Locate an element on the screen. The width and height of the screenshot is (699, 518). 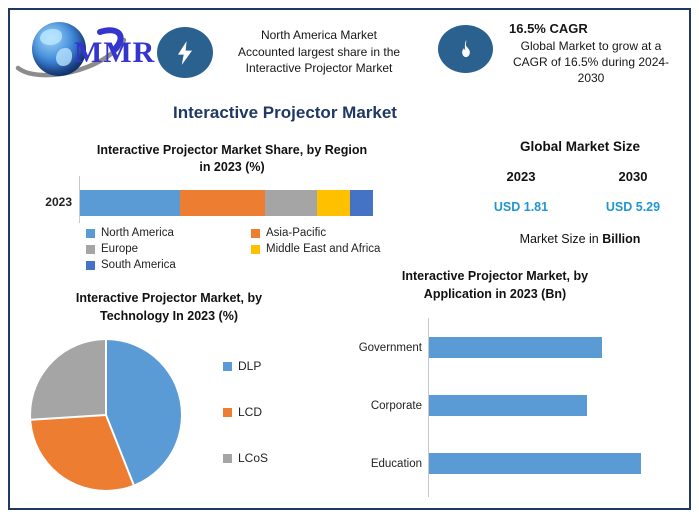
market-size-note: Market Size in Billion is located at coordinates (580, 239).